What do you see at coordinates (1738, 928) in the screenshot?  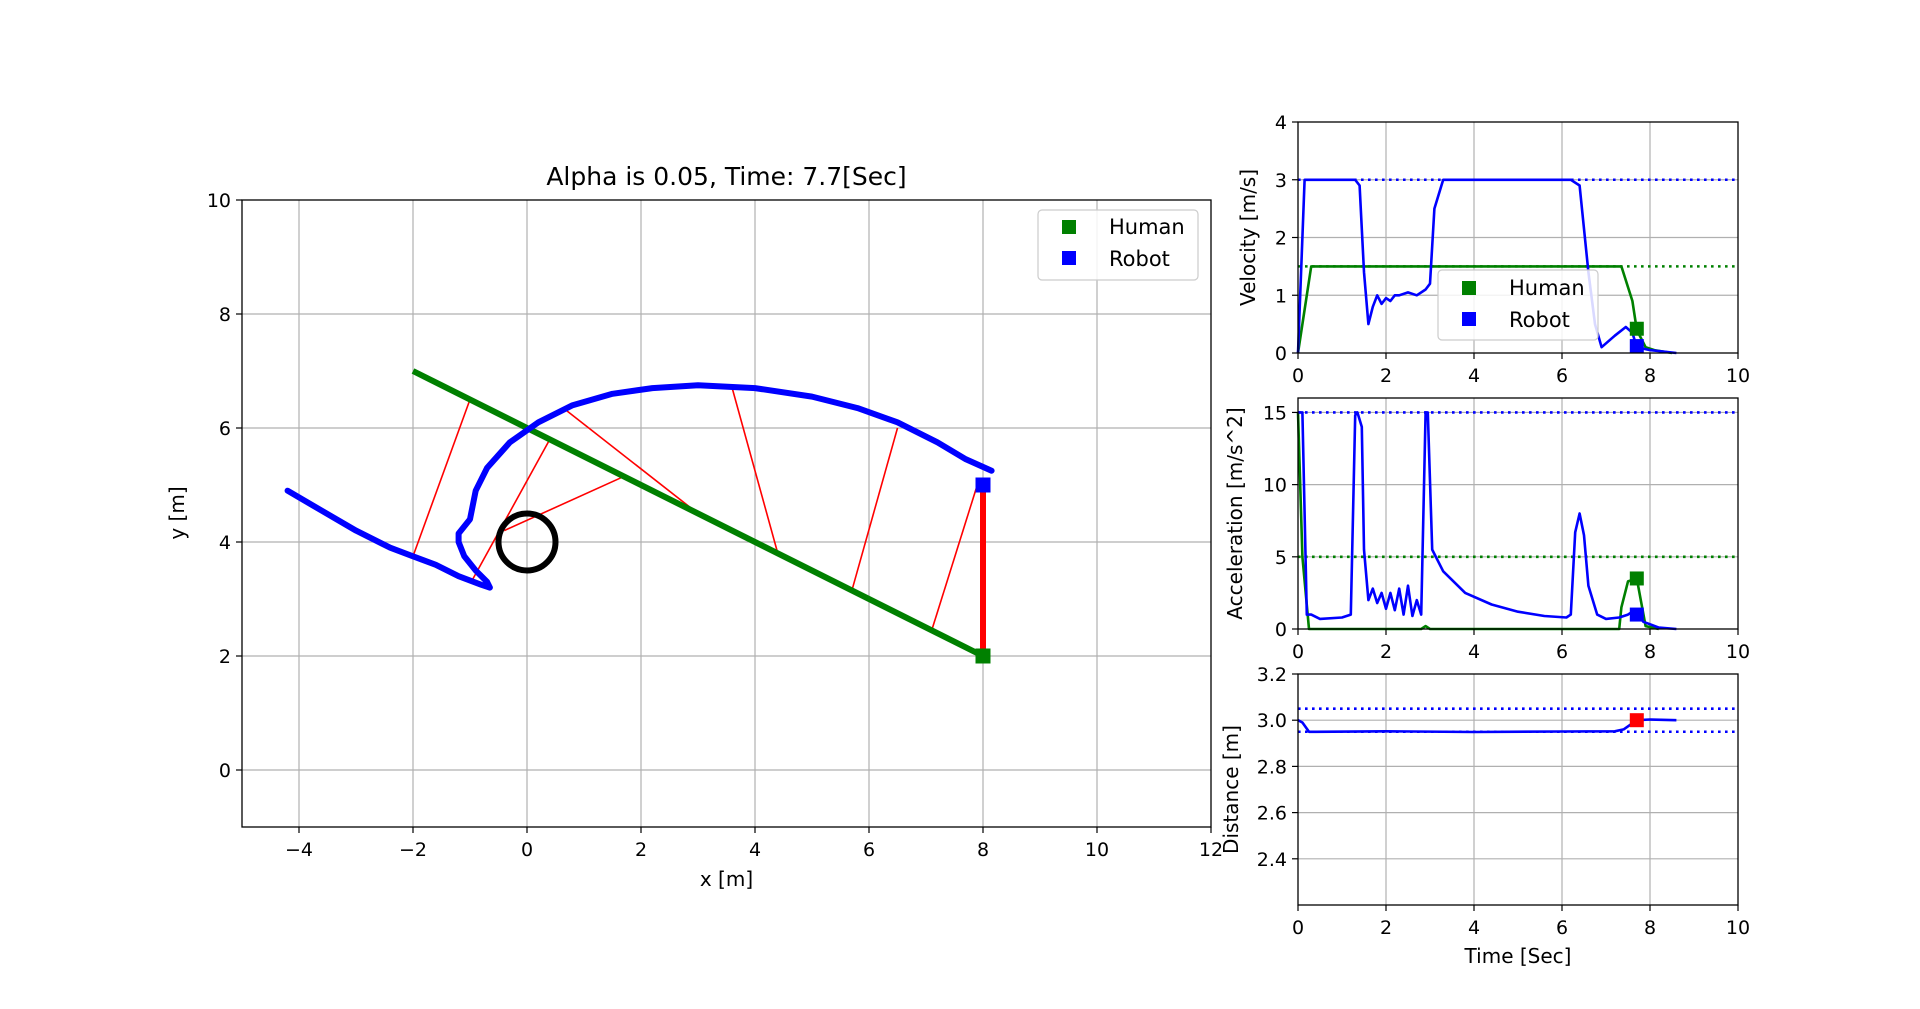 I see `distance-tick-label-x: 10` at bounding box center [1738, 928].